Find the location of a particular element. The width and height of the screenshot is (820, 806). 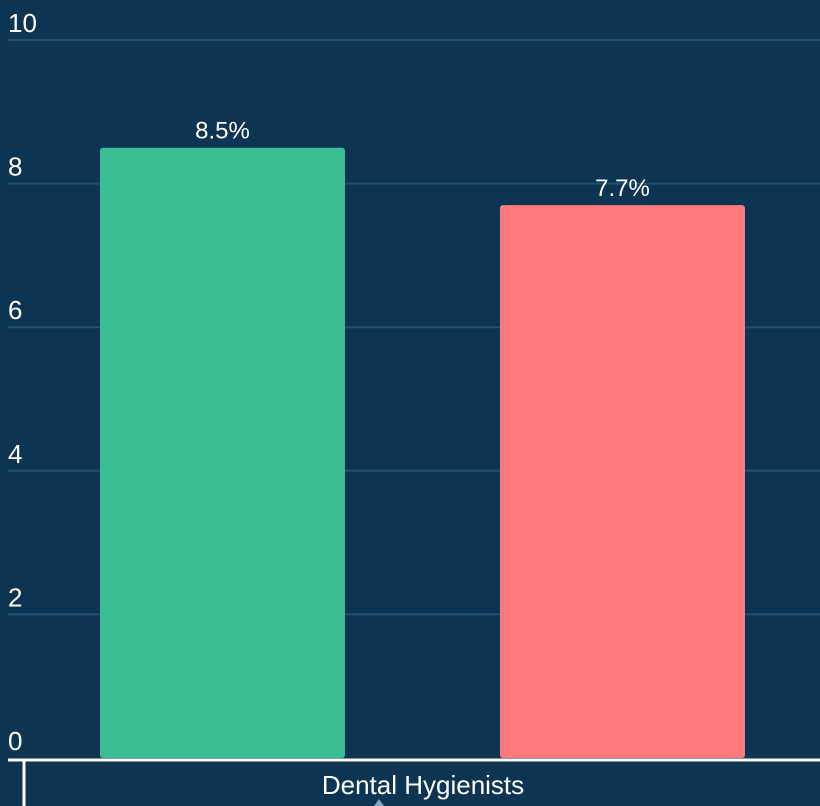

caret-up-icon is located at coordinates (379, 802).